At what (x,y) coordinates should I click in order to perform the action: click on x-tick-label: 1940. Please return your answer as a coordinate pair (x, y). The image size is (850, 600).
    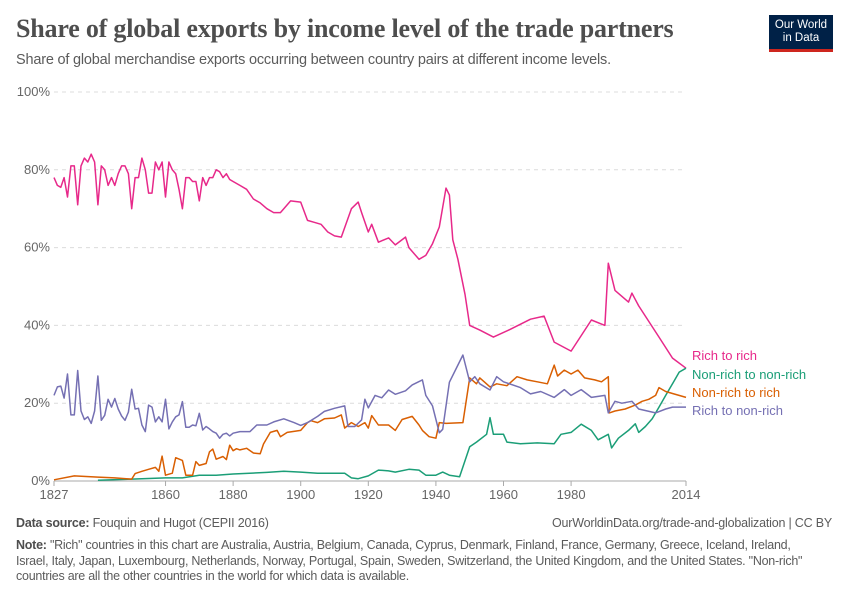
    Looking at the image, I should click on (435, 494).